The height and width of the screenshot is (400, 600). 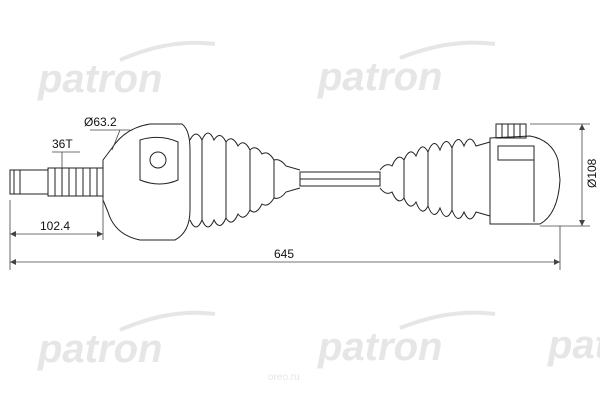 I want to click on stub-length-label: 102.4, so click(x=55, y=226).